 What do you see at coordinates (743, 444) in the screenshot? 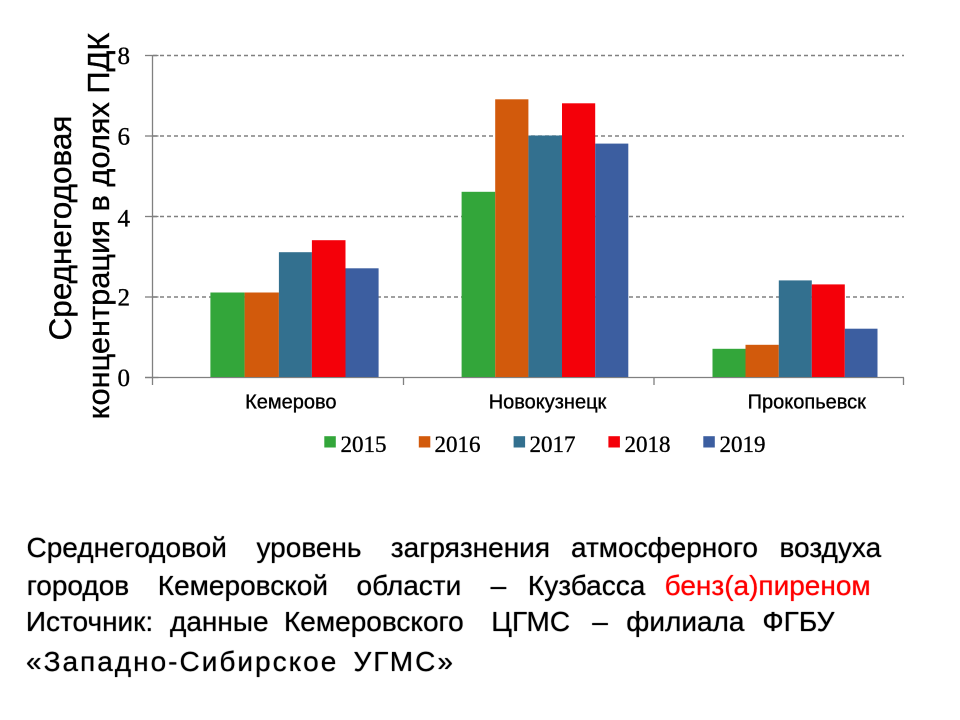
I see `svg-text: 2019` at bounding box center [743, 444].